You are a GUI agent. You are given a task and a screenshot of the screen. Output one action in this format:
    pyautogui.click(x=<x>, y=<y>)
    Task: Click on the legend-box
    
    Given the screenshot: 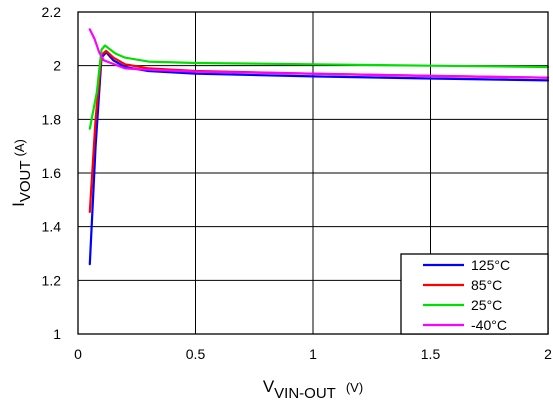 What is the action you would take?
    pyautogui.click(x=474, y=294)
    